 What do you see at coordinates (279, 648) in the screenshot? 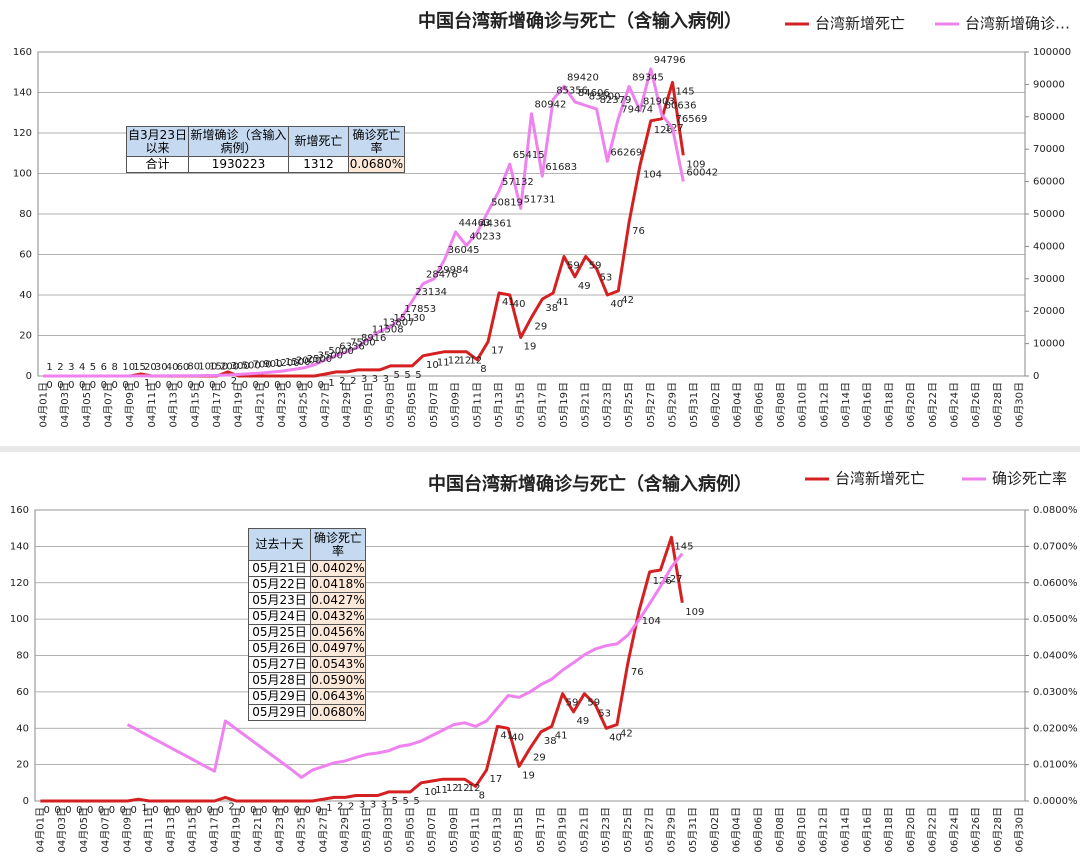
I see `table-cell: 05月26日` at bounding box center [279, 648].